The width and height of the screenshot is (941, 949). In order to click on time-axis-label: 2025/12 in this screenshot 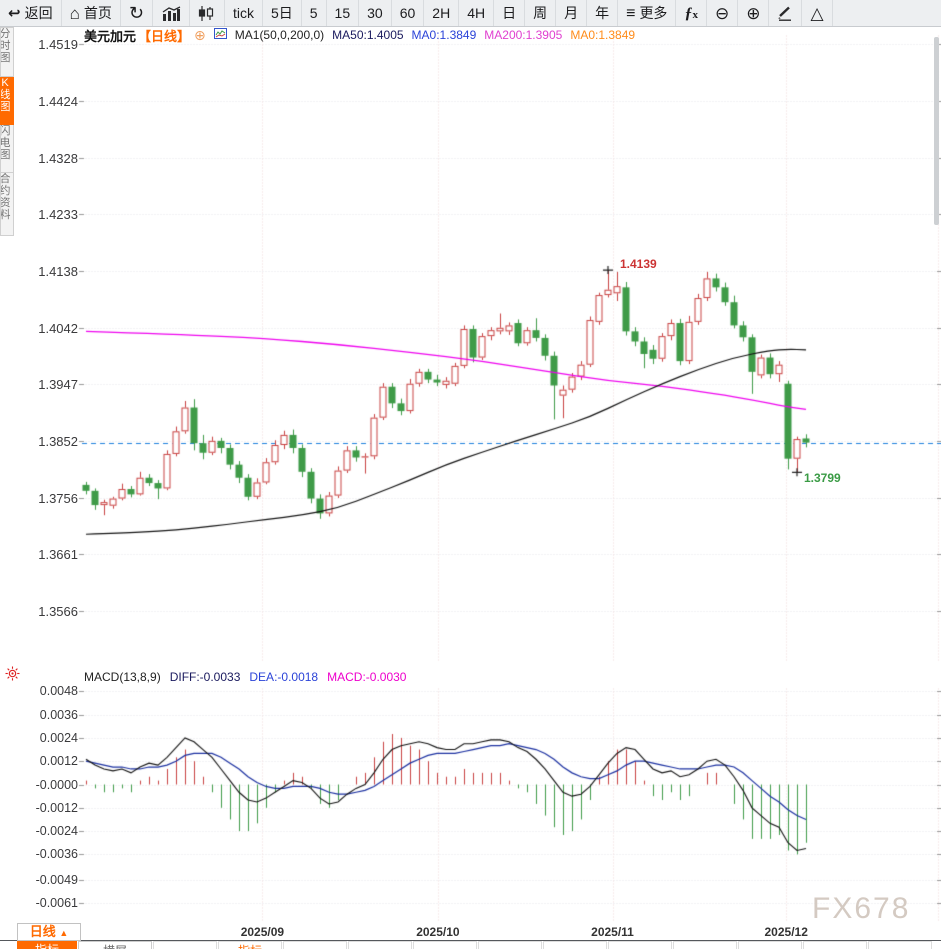, I will do `click(786, 932)`.